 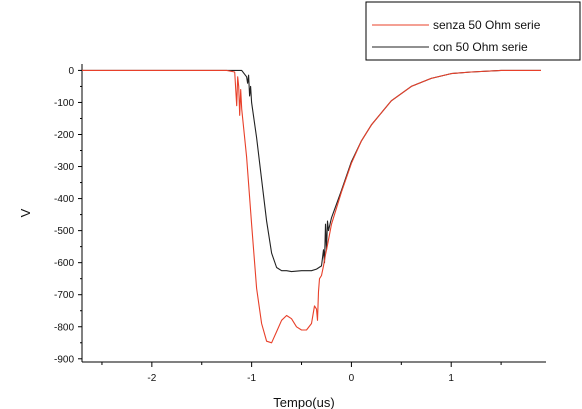 I want to click on legend: senza 50 Ohm serie con 50 Ohm serie, so click(x=473, y=31).